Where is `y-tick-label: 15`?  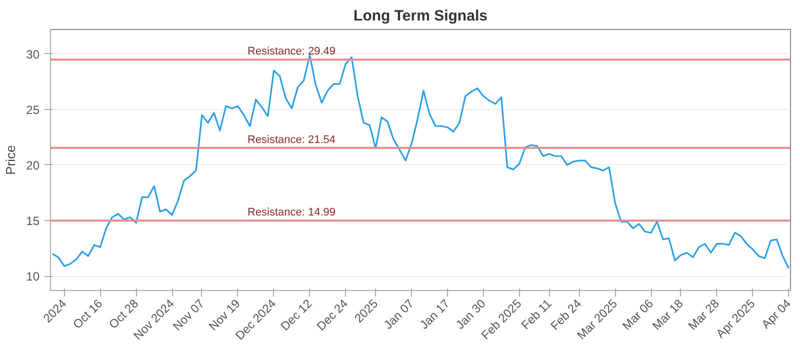
y-tick-label: 15 is located at coordinates (33, 221).